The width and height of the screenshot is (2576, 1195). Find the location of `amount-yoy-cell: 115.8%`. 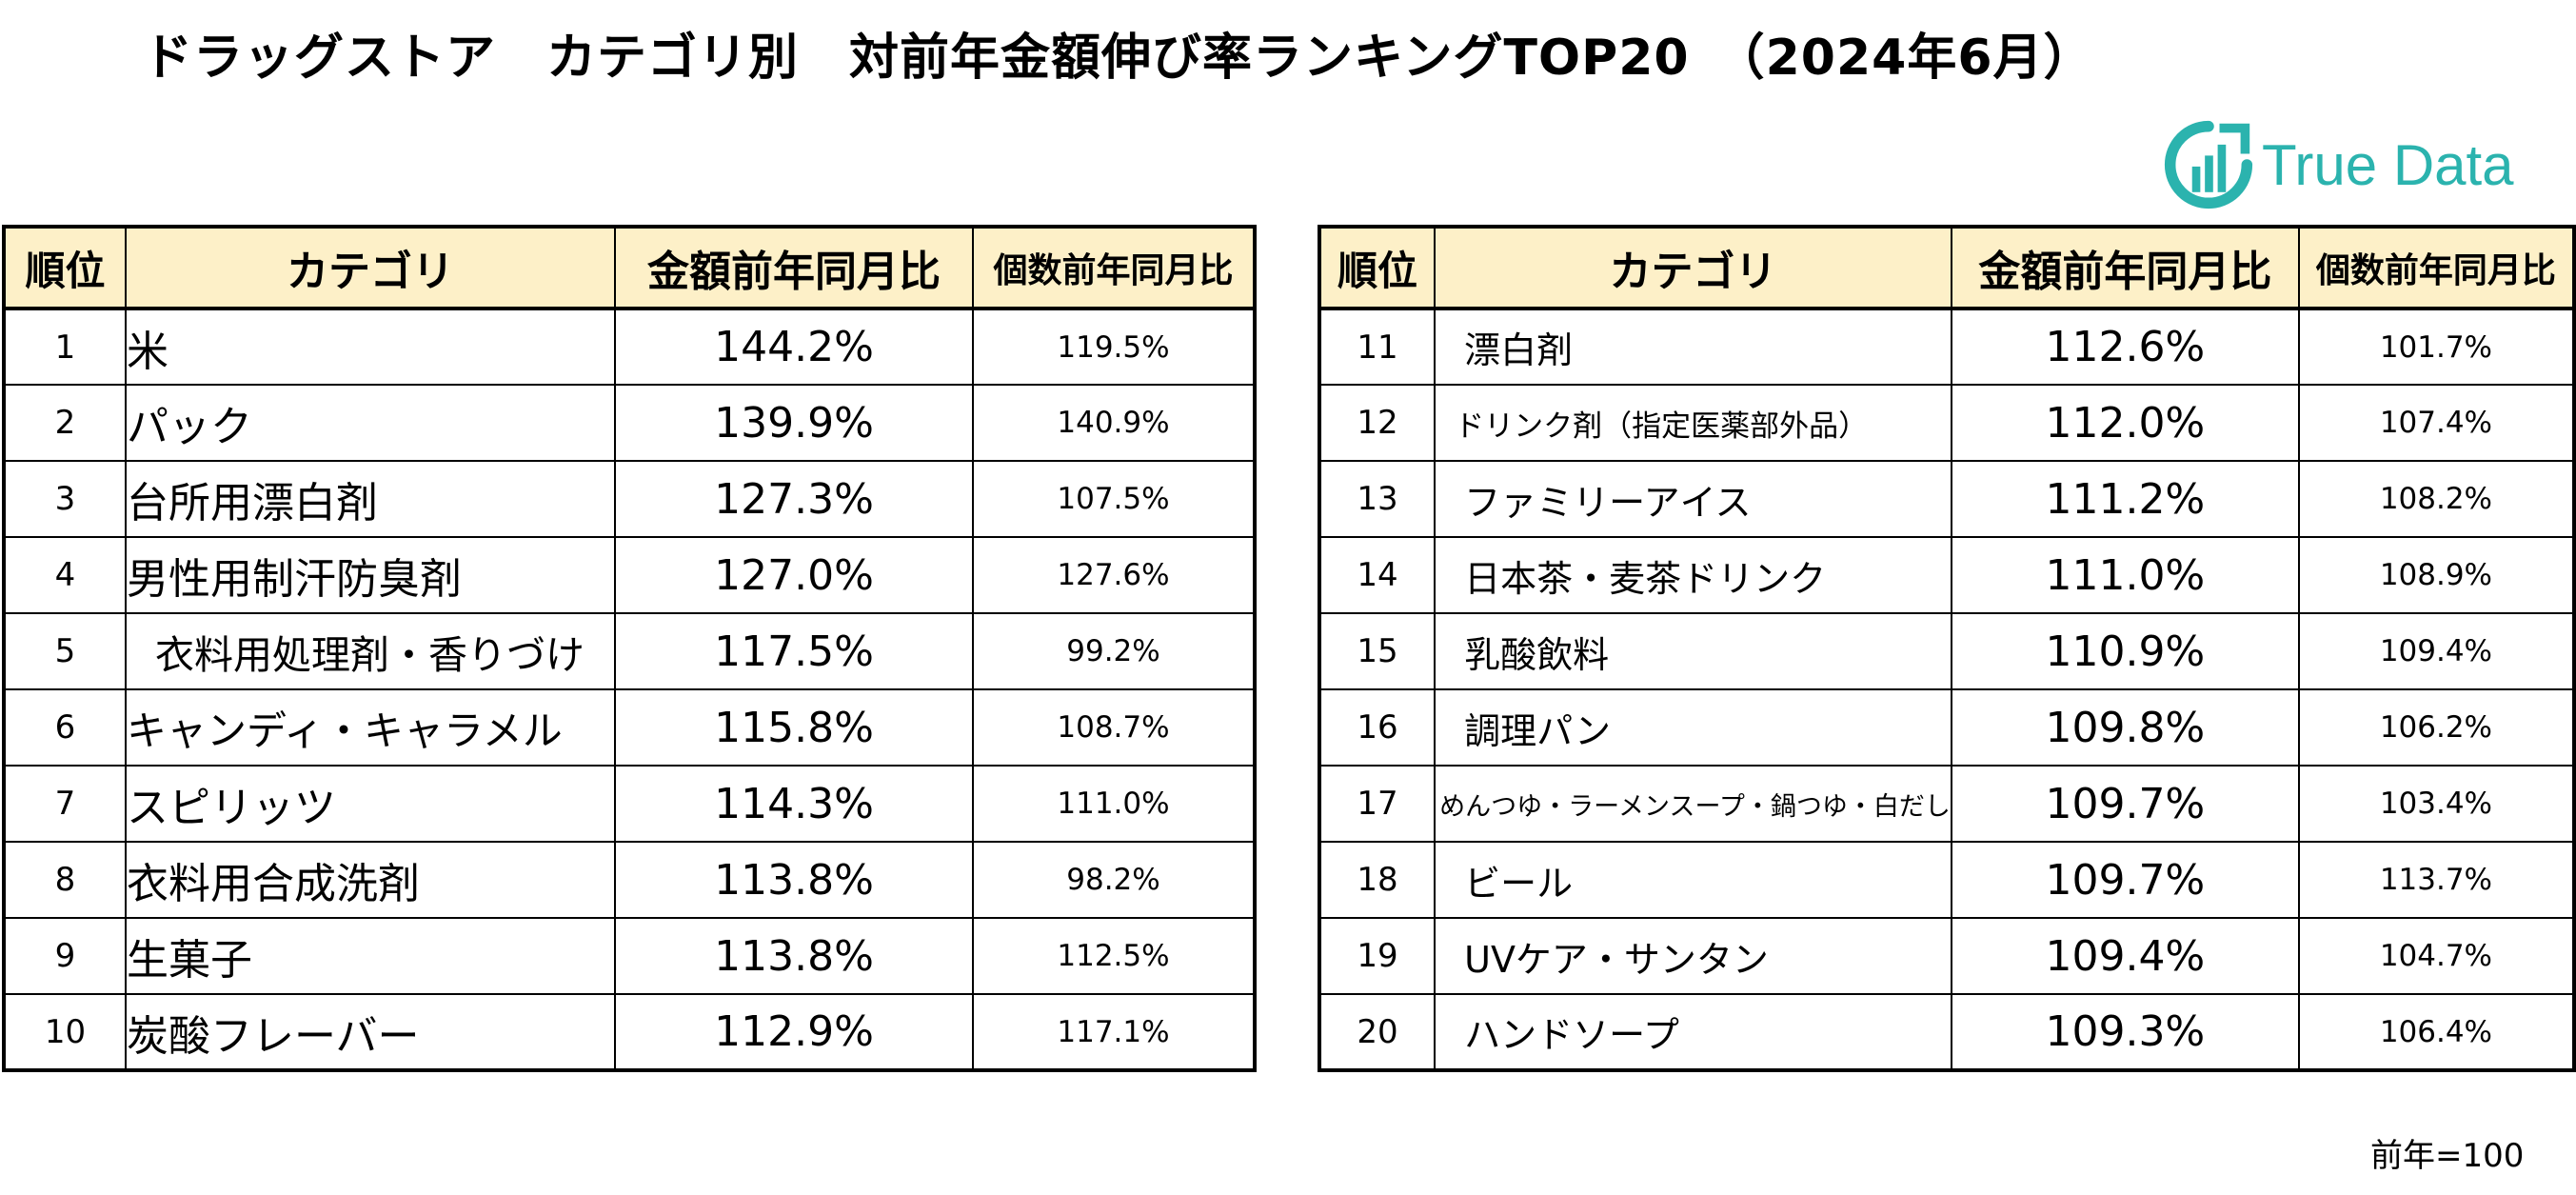

amount-yoy-cell: 115.8% is located at coordinates (794, 727).